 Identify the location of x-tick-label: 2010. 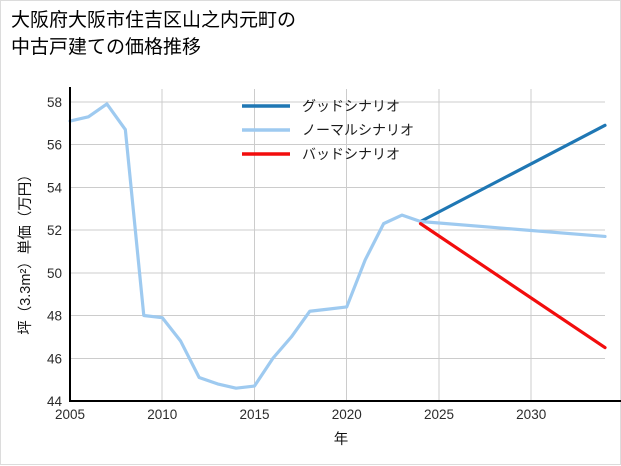
(162, 414).